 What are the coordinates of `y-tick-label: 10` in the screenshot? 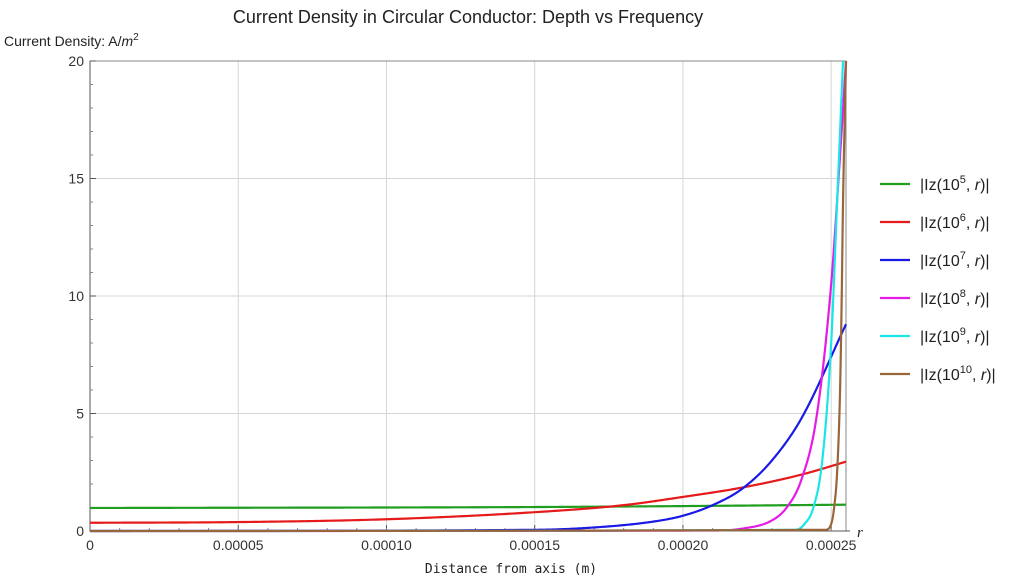 It's located at (76, 296).